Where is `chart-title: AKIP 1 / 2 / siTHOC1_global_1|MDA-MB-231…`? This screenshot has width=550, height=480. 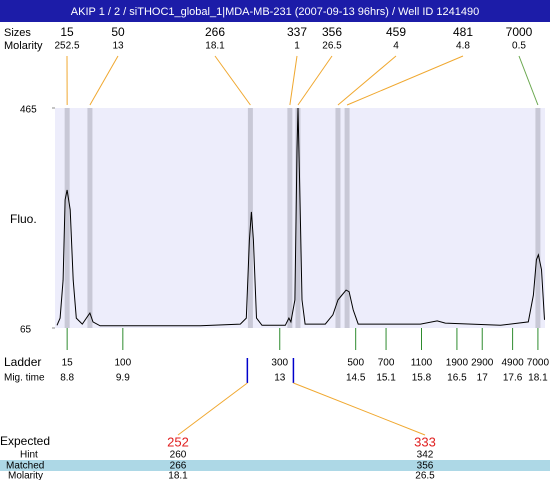
chart-title: AKIP 1 / 2 / siTHOC1_global_1|MDA-MB-231… is located at coordinates (275, 12).